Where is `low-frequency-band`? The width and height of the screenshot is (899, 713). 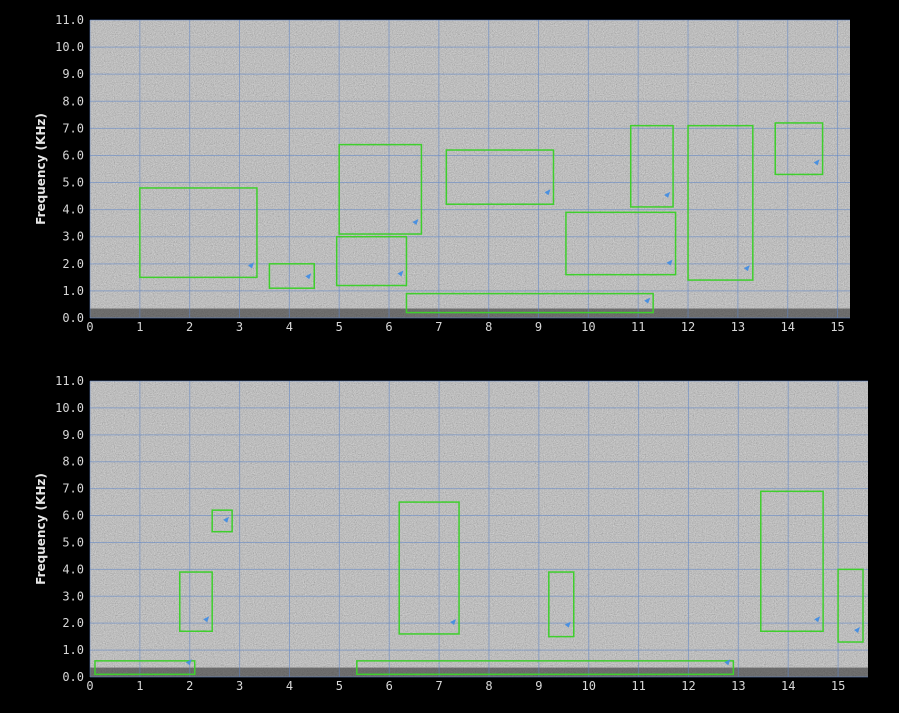
low-frequency-band is located at coordinates (479, 672).